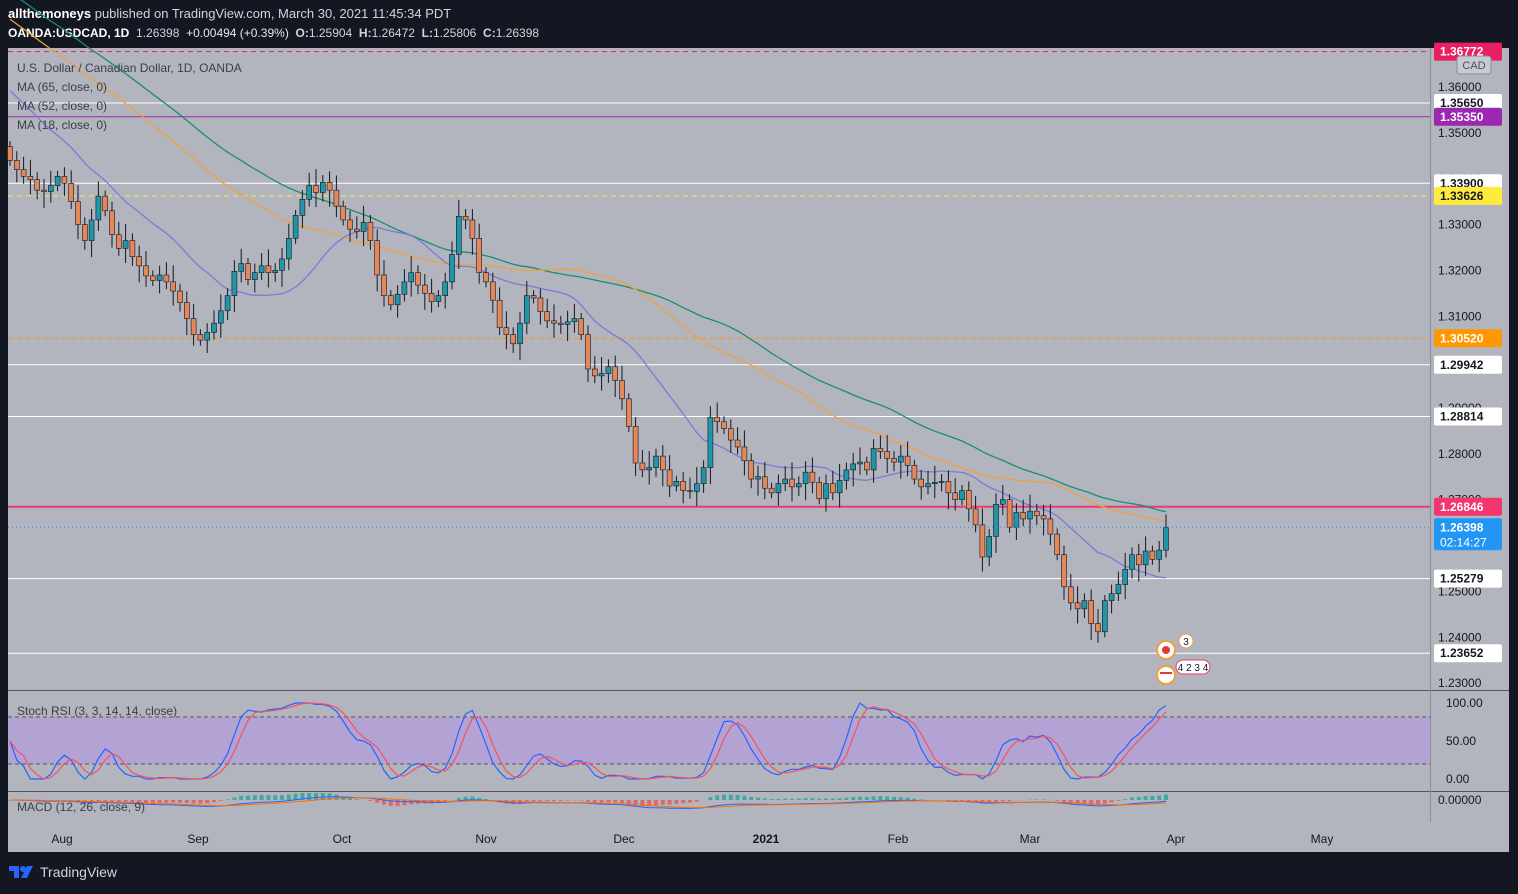  I want to click on stoch-band, so click(719, 740).